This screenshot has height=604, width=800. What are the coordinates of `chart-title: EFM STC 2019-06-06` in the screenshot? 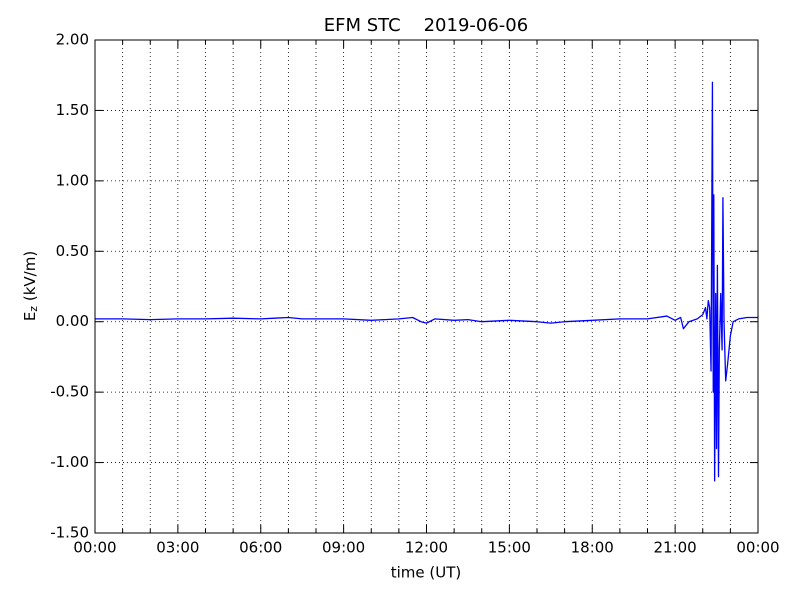 It's located at (426, 25).